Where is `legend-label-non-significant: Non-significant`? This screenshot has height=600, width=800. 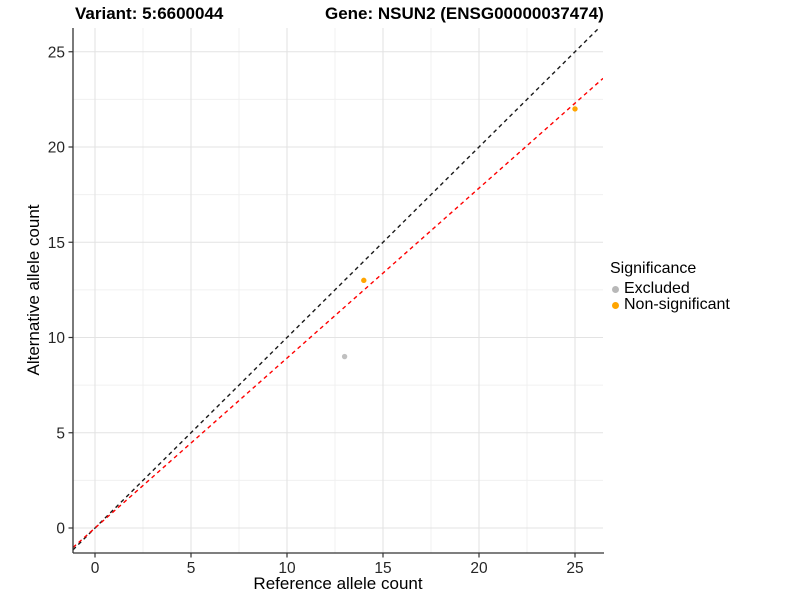
legend-label-non-significant: Non-significant is located at coordinates (677, 304).